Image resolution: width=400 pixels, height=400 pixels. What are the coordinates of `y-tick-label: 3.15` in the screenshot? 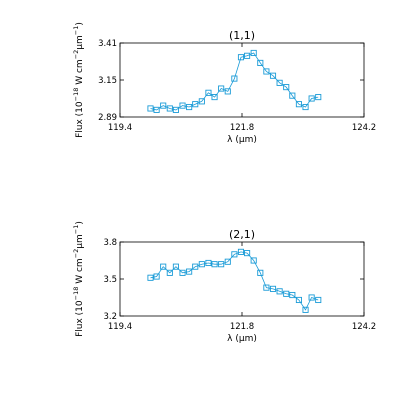 It's located at (107, 81).